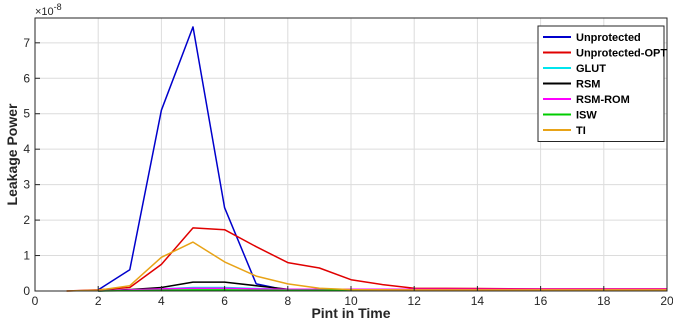  What do you see at coordinates (588, 85) in the screenshot?
I see `legend-label-rsm: RSM` at bounding box center [588, 85].